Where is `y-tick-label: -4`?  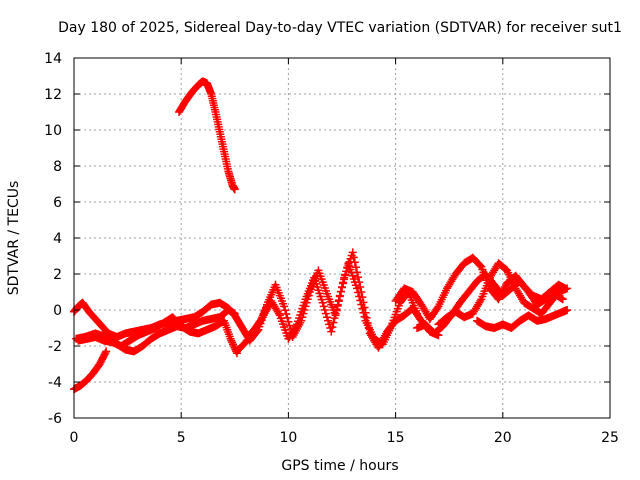 y-tick-label: -4 is located at coordinates (55, 383).